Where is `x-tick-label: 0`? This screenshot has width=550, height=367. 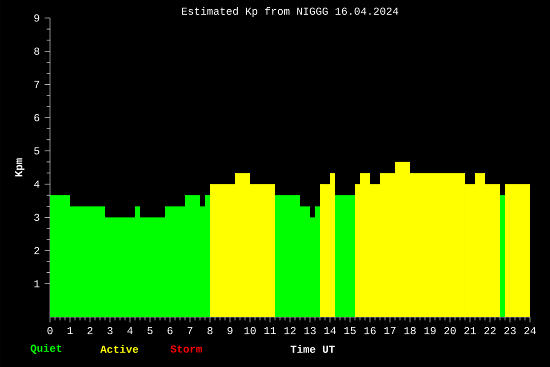
x-tick-label: 0 is located at coordinates (50, 330).